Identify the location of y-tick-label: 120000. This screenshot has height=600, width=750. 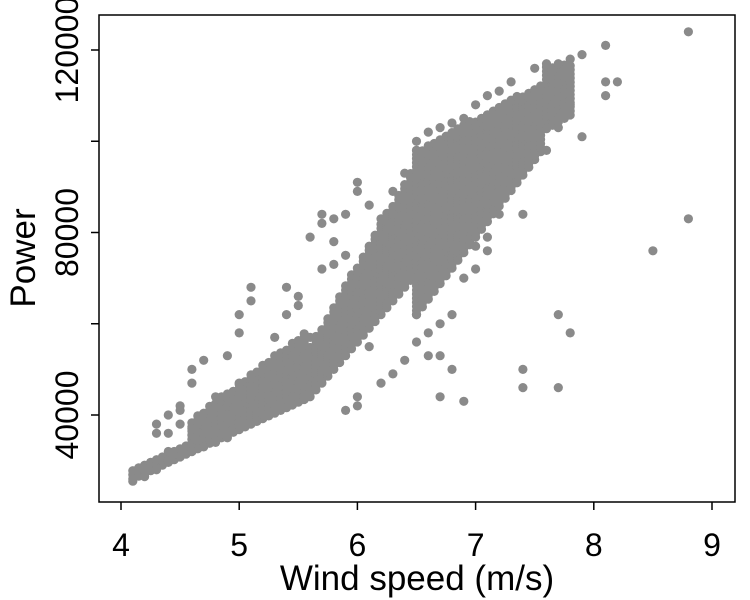
(67, 51).